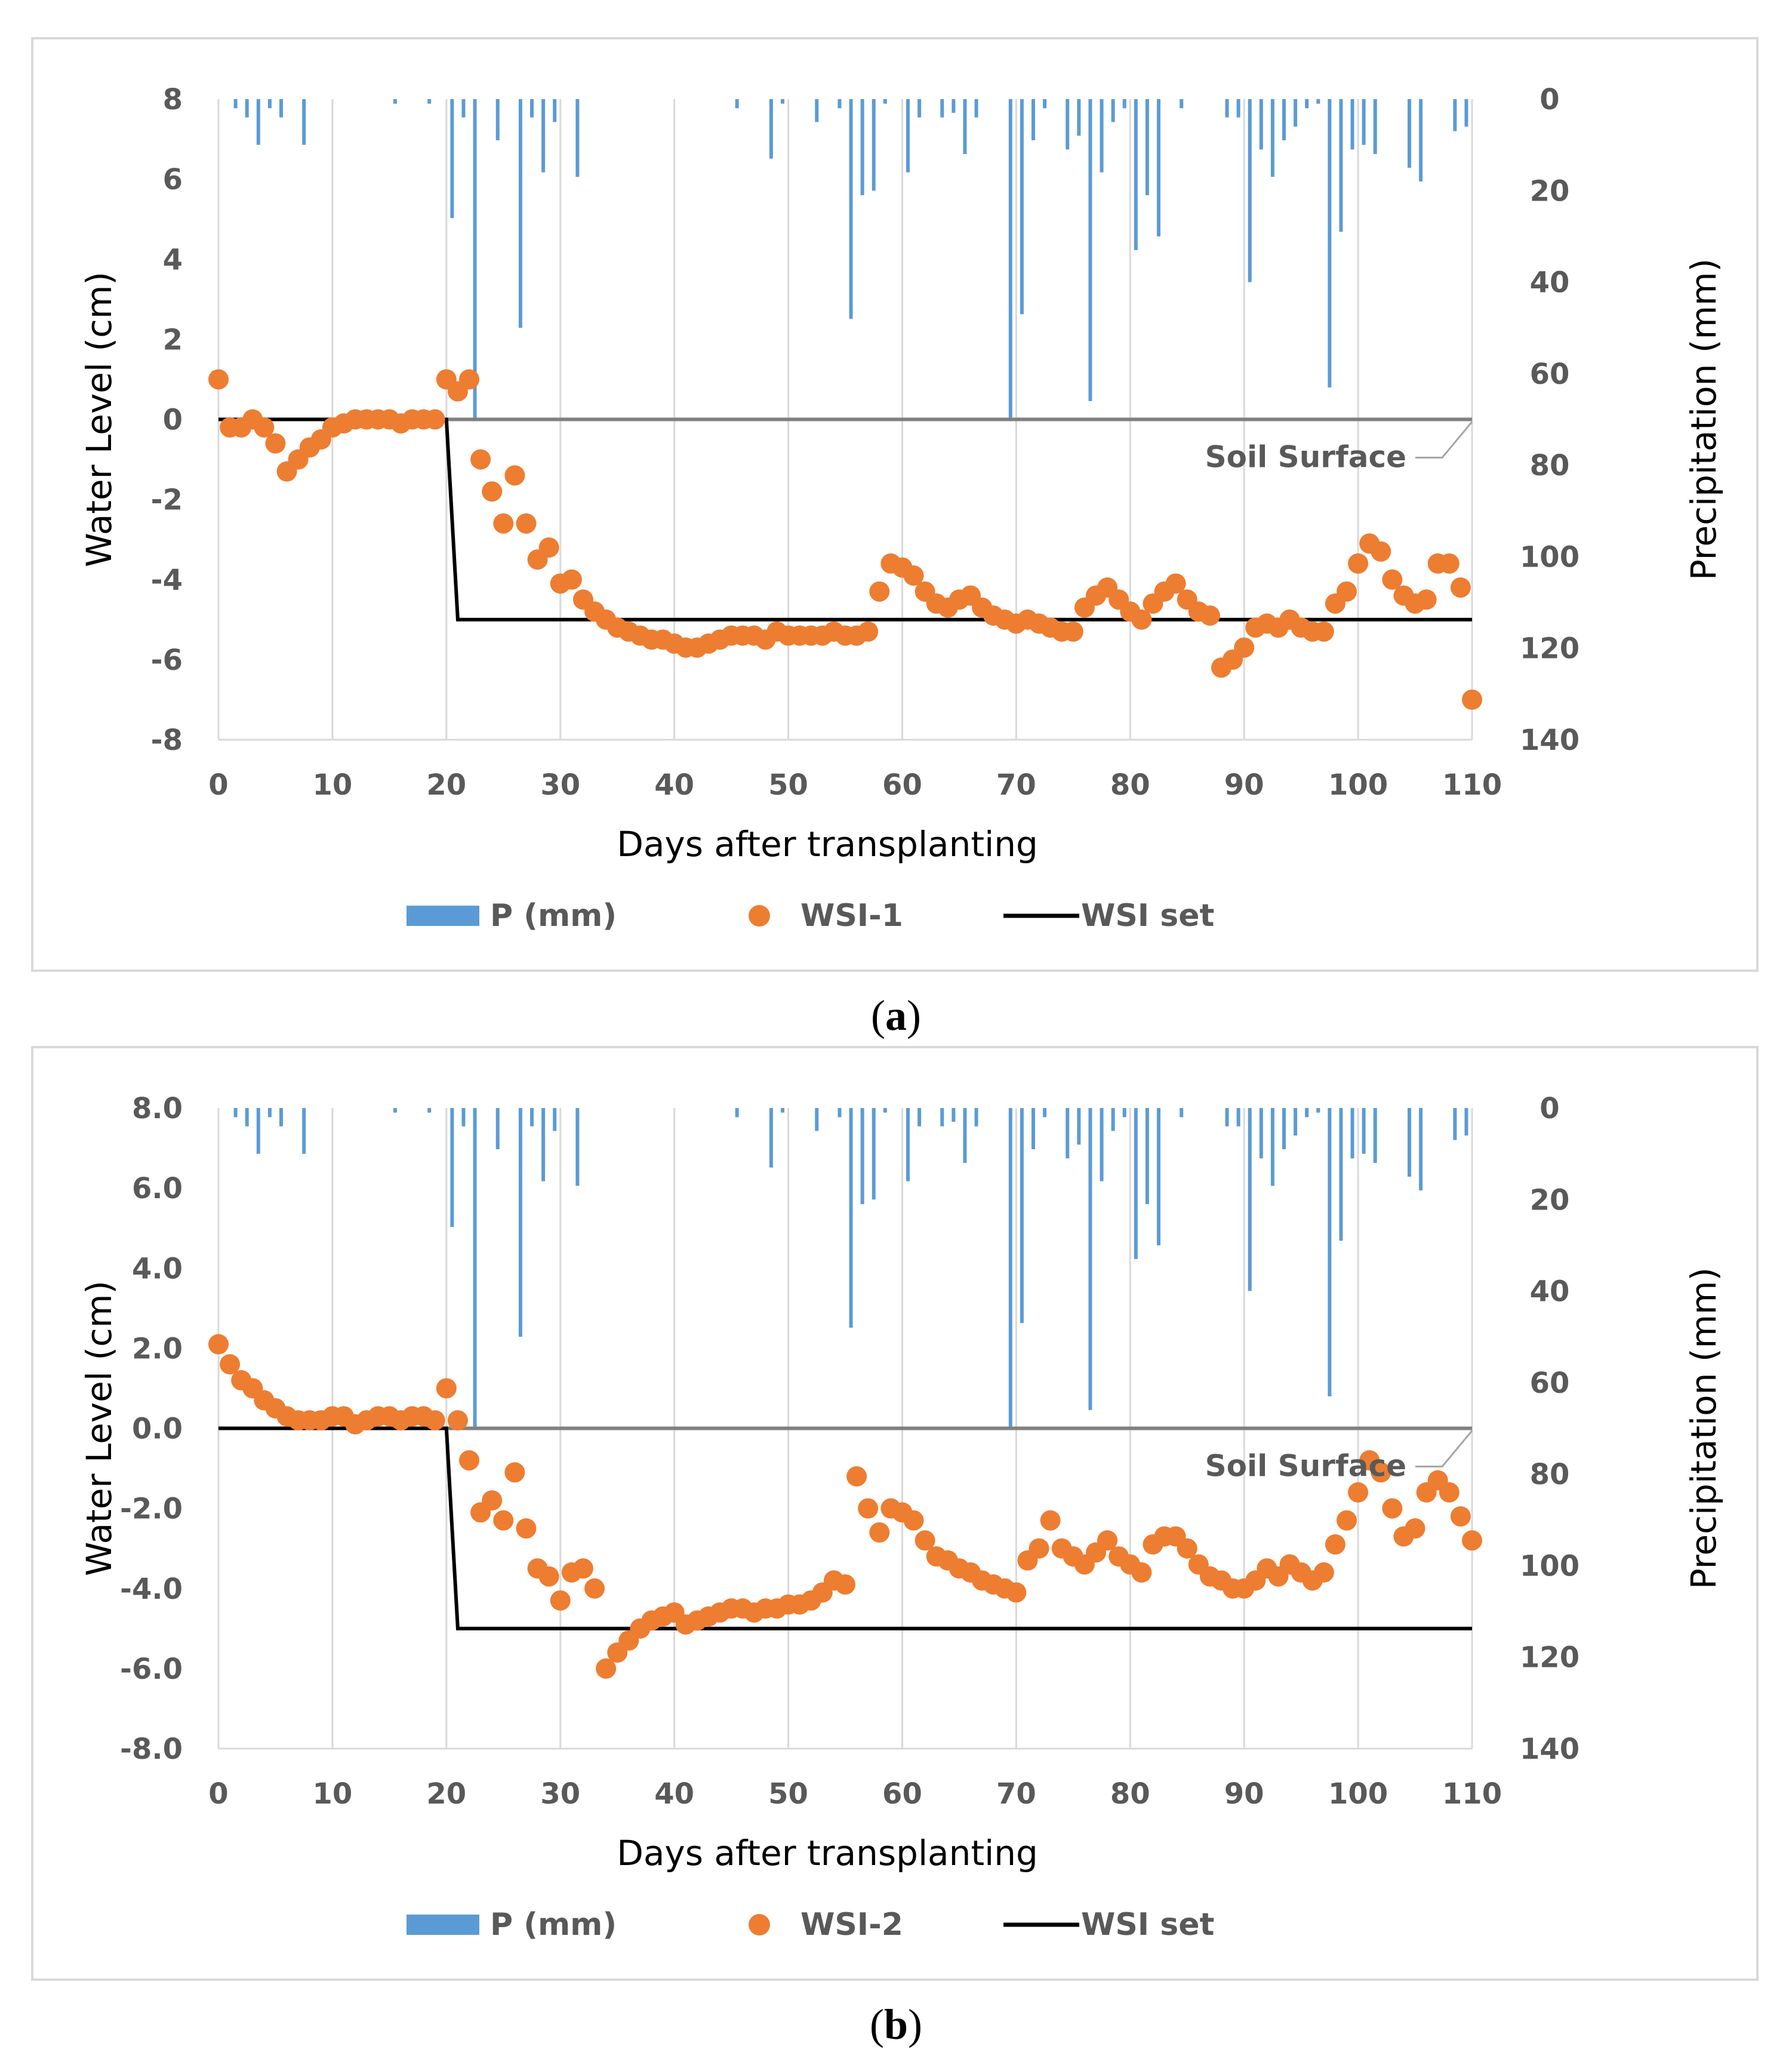 This screenshot has width=1792, height=2071. What do you see at coordinates (1244, 785) in the screenshot?
I see `x-tick-label: 90` at bounding box center [1244, 785].